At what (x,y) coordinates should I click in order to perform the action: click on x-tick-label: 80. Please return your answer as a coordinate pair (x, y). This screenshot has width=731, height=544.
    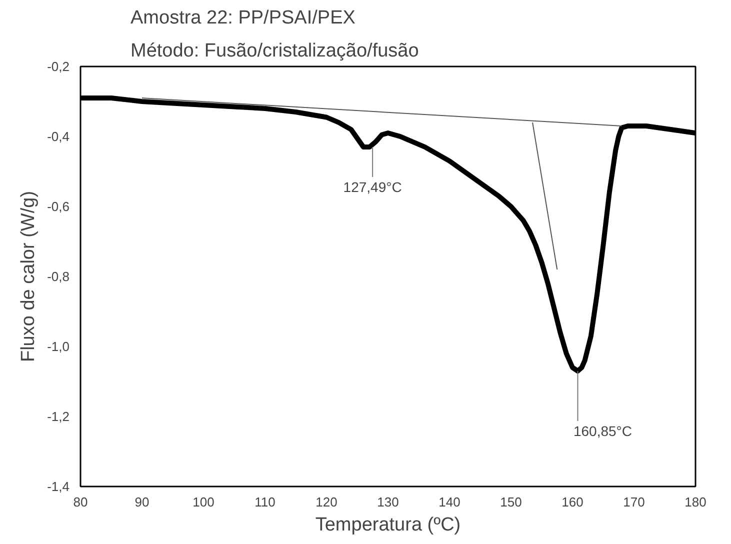
    Looking at the image, I should click on (80, 502).